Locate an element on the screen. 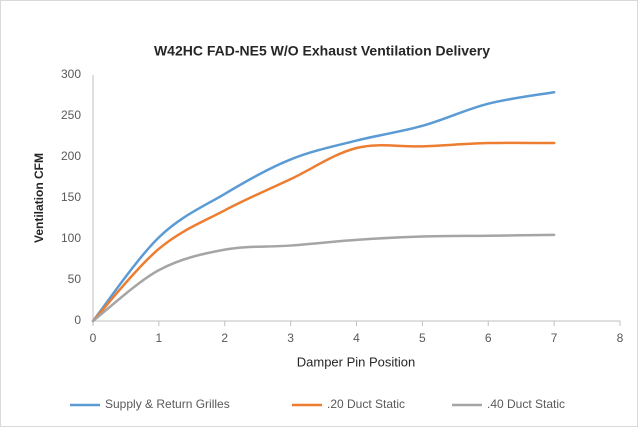 The image size is (638, 427). x-tick-label: 2 is located at coordinates (224, 338).